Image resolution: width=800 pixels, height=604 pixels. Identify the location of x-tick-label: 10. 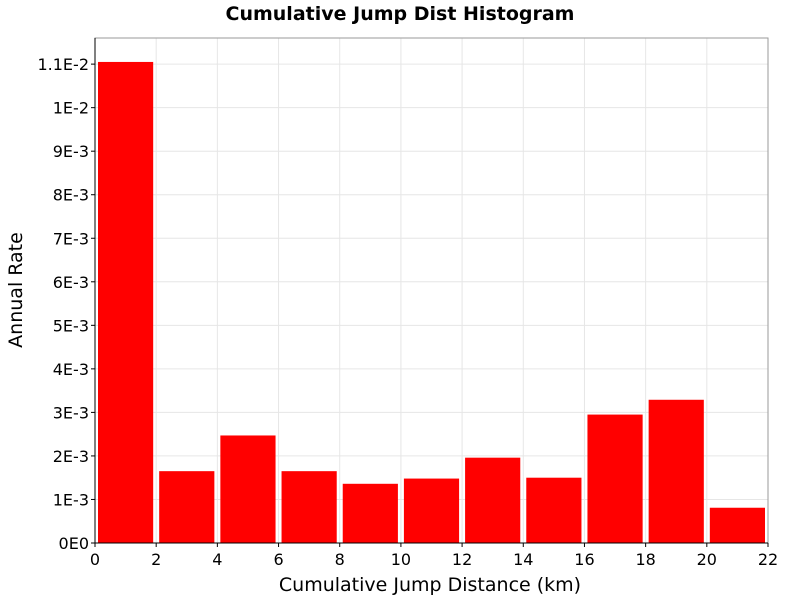
(401, 559).